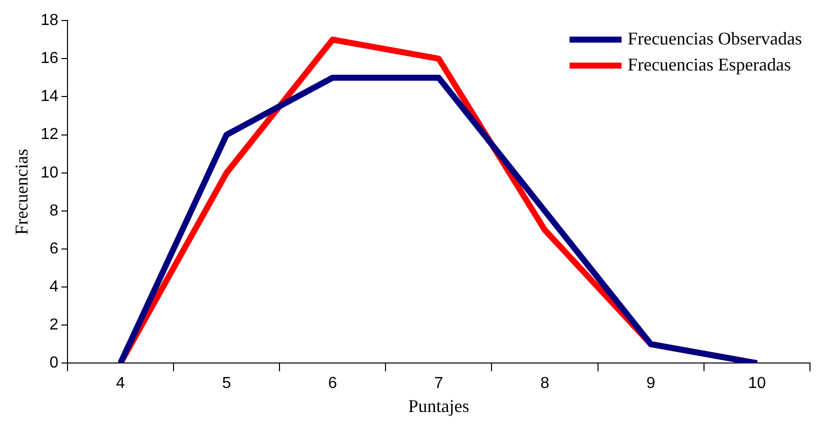 Image resolution: width=828 pixels, height=426 pixels. I want to click on x-tick-label: 10, so click(757, 383).